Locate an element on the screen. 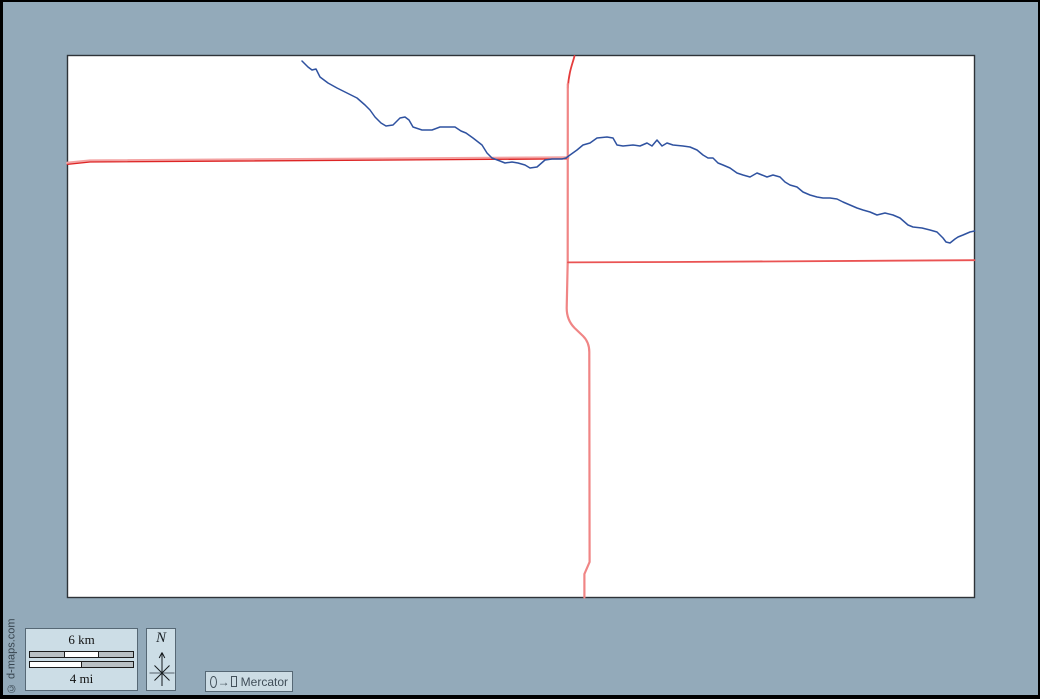 Image resolution: width=1040 pixels, height=699 pixels. projection-label: Mercator is located at coordinates (264, 681).